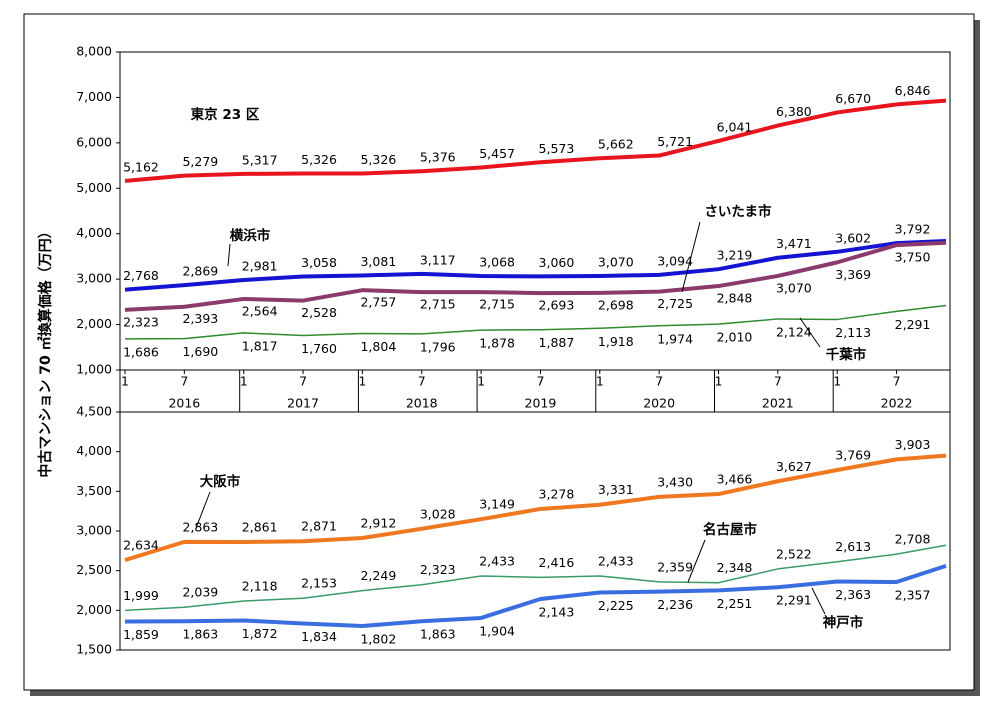  Describe the element at coordinates (94, 490) in the screenshot. I see `y-tick-label: 3,500` at that location.